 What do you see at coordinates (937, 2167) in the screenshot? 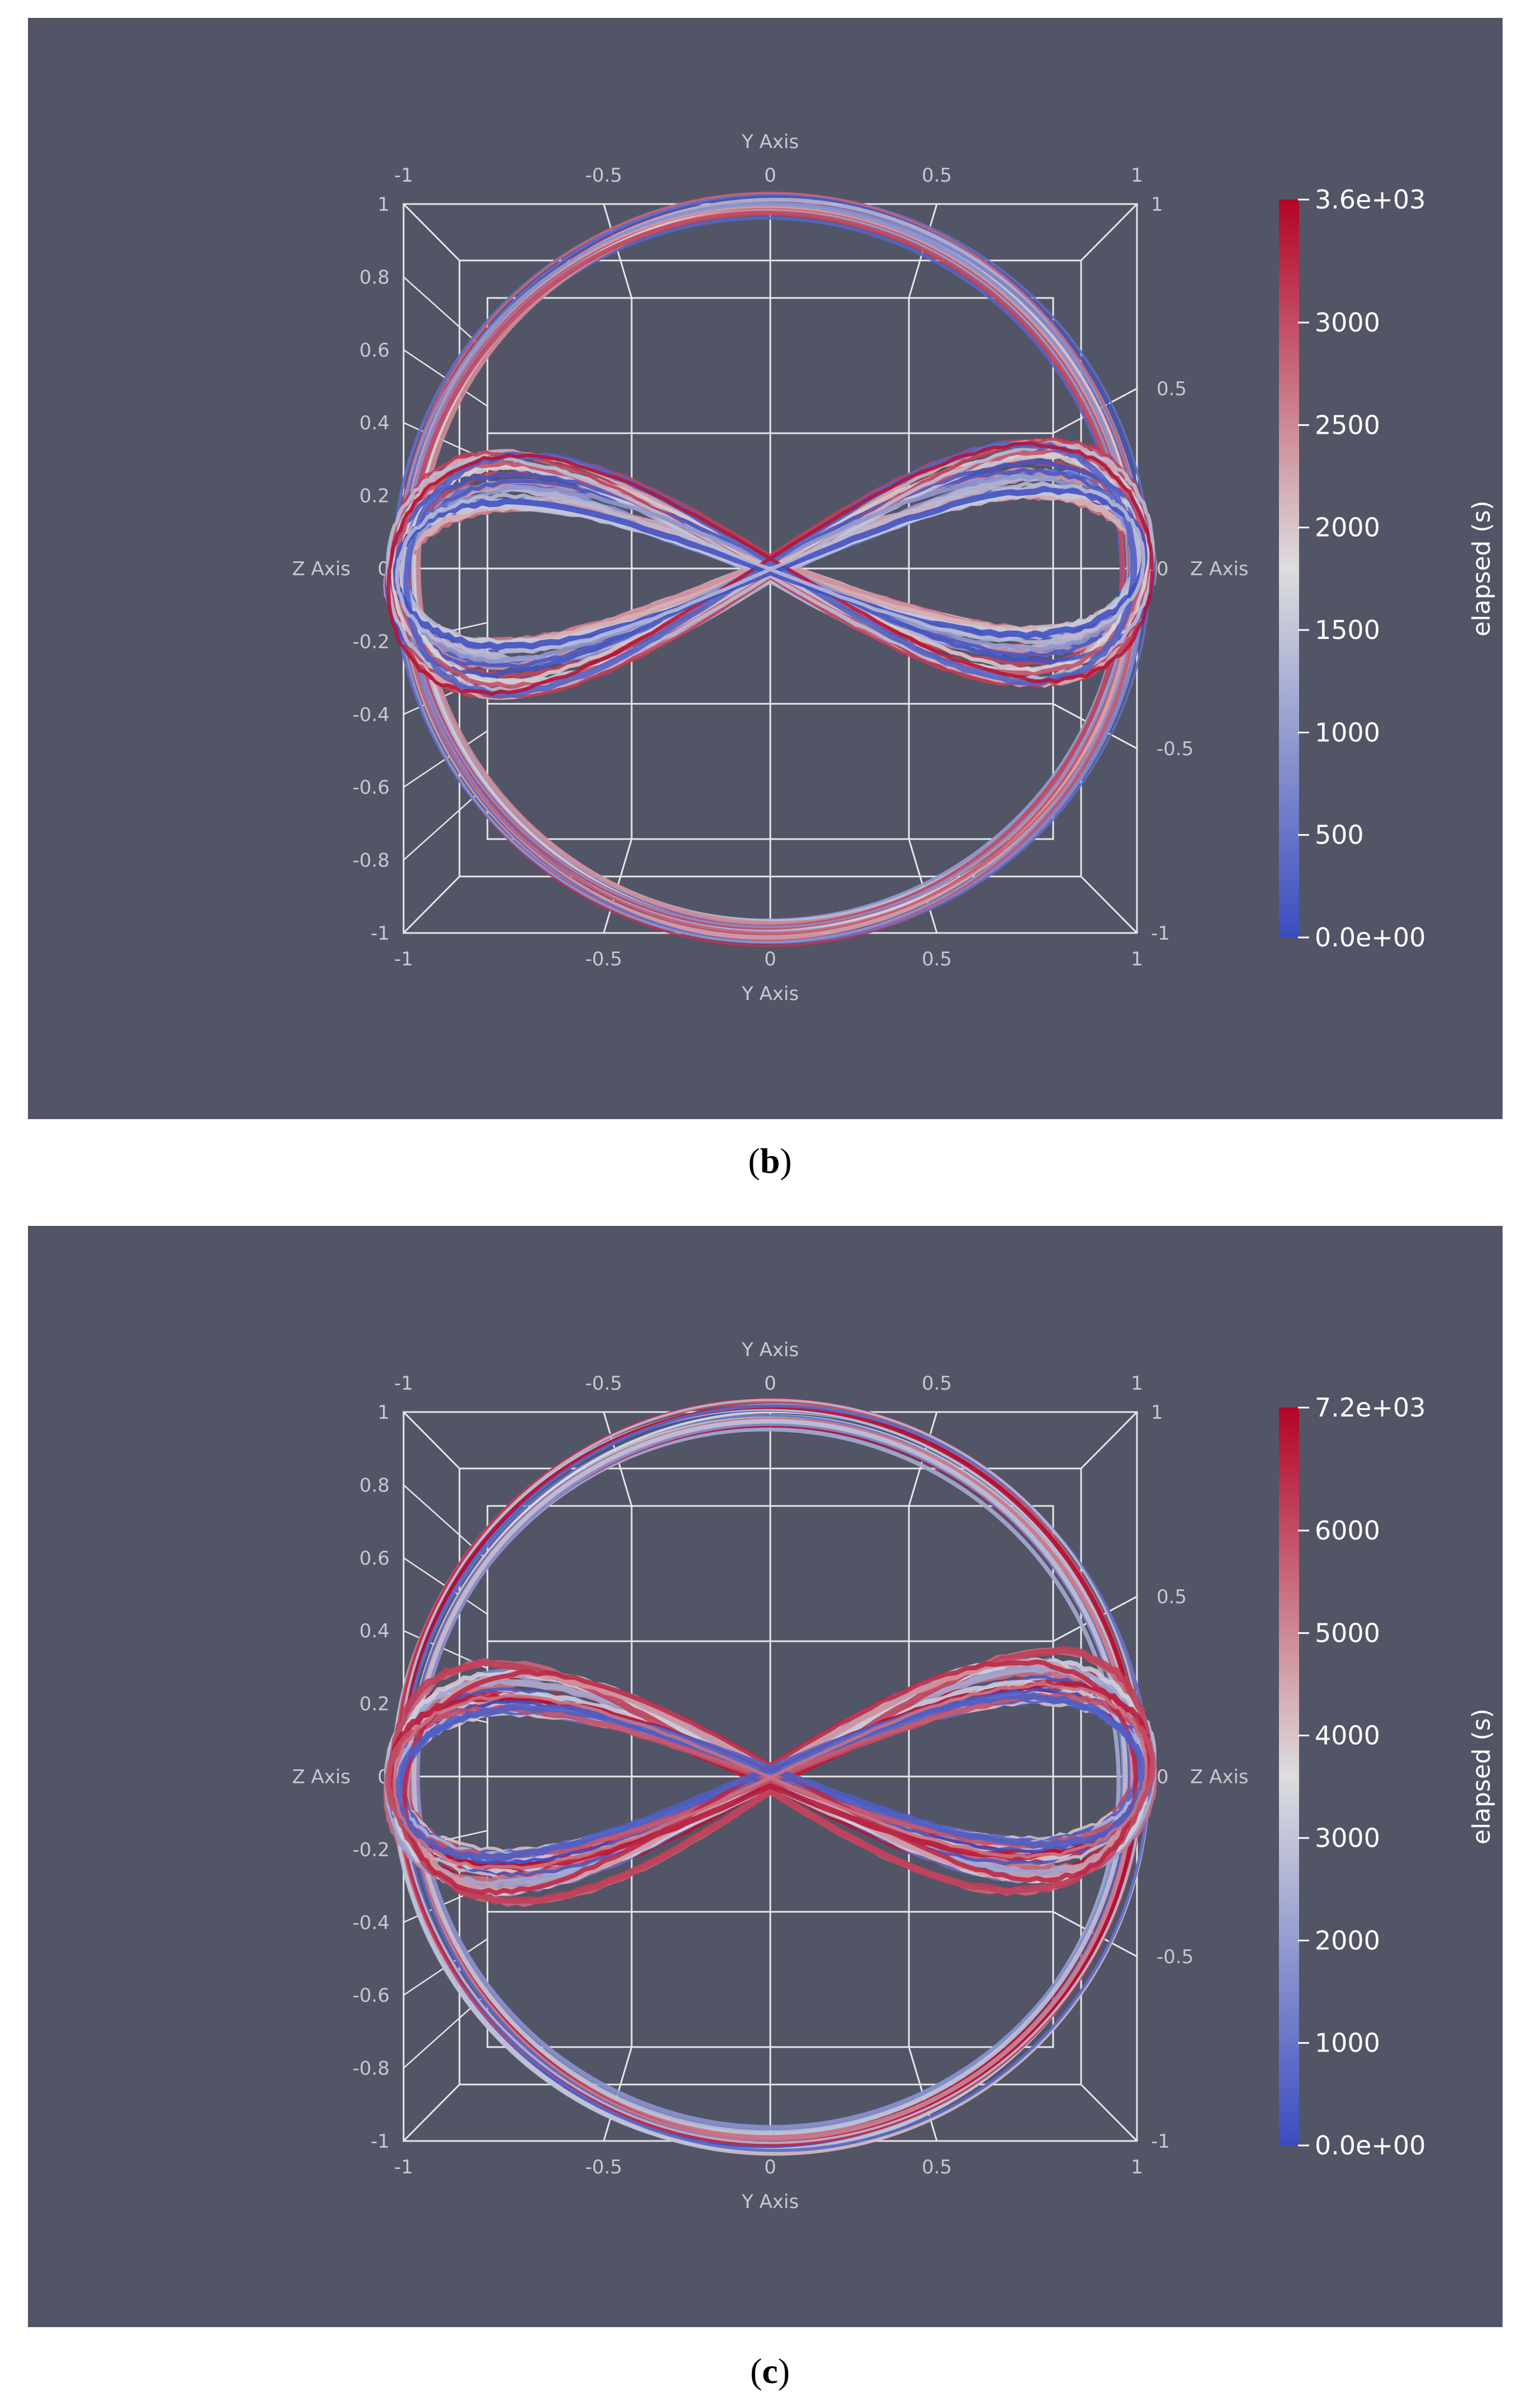
I see `y-tick-bottom: 0.5` at bounding box center [937, 2167].